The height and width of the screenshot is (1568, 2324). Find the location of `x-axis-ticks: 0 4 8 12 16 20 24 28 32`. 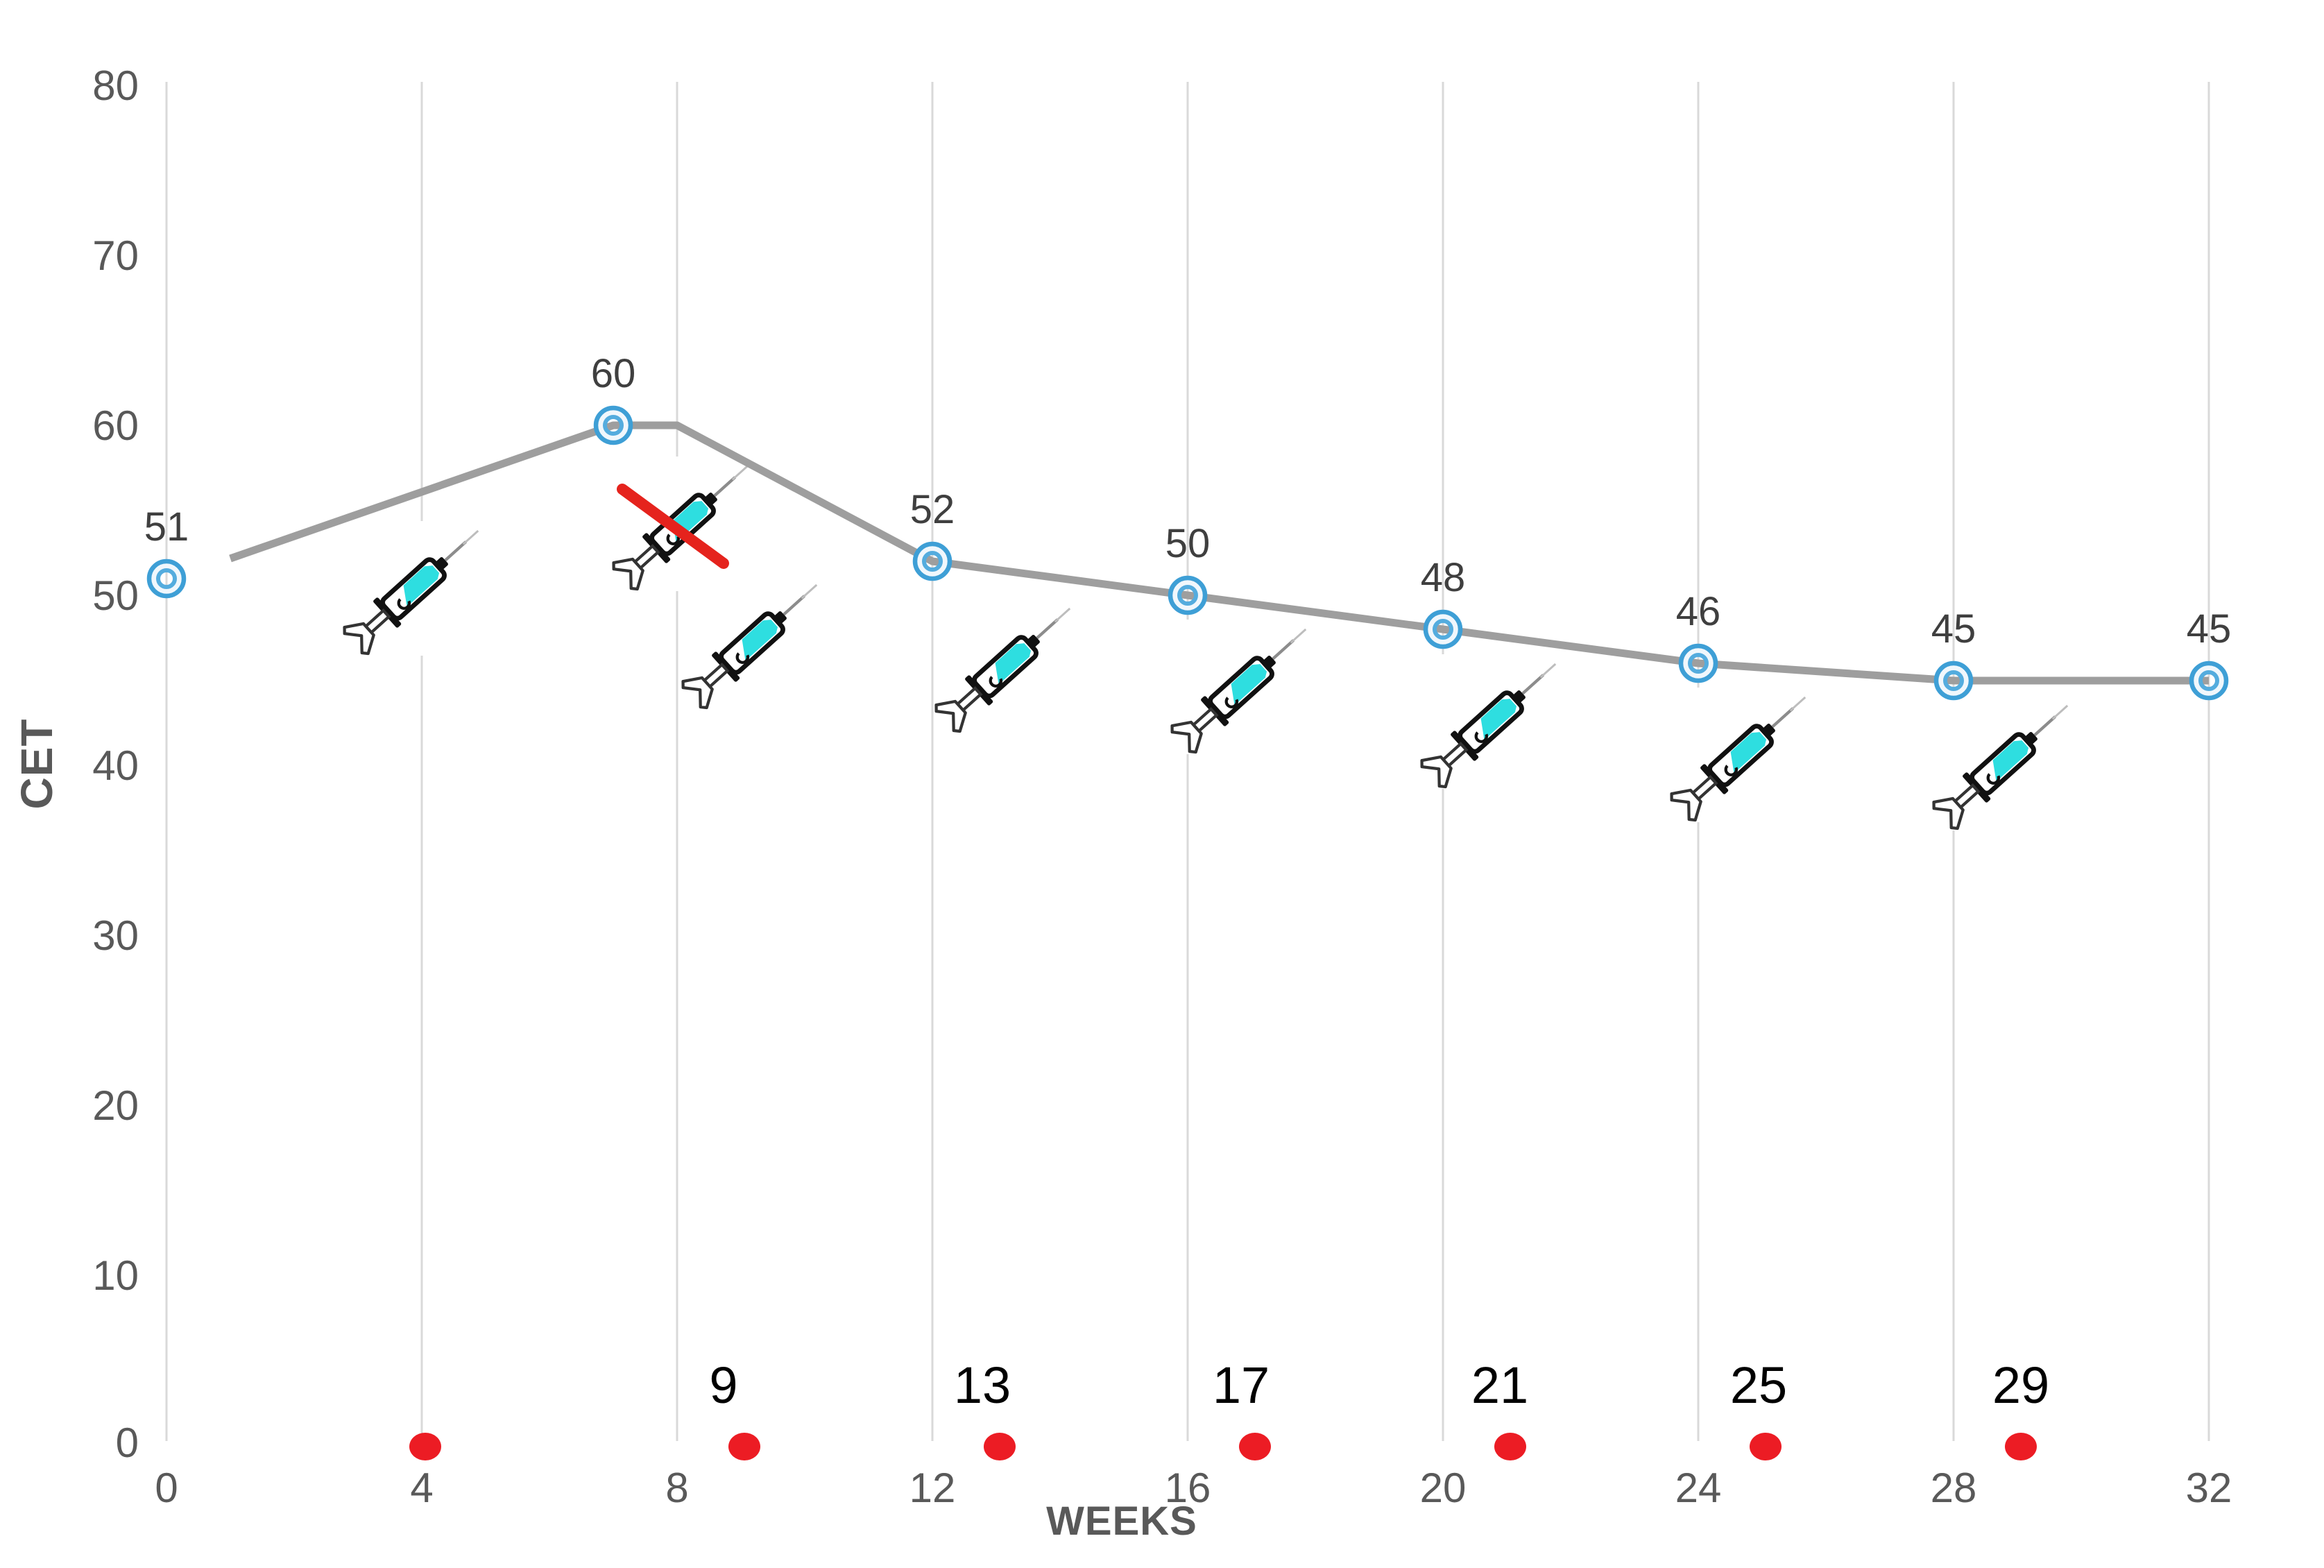

x-axis-ticks: 0 4 8 12 16 20 24 28 32 is located at coordinates (1193, 1488).